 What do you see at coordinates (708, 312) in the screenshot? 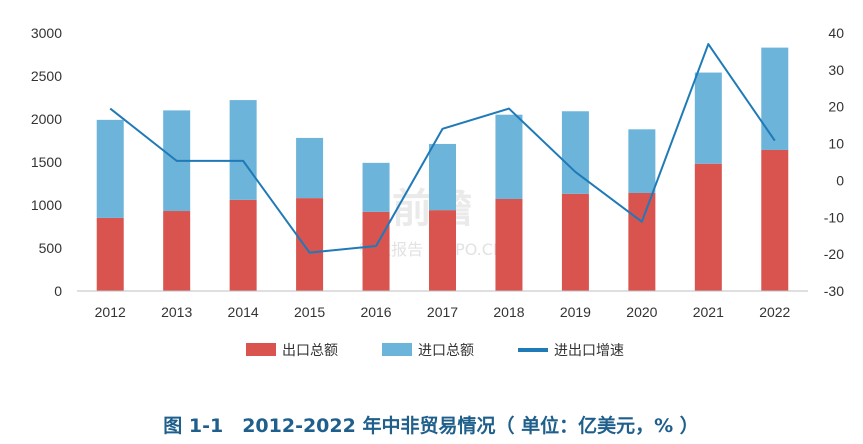
I see `x-tick-label: 2021` at bounding box center [708, 312].